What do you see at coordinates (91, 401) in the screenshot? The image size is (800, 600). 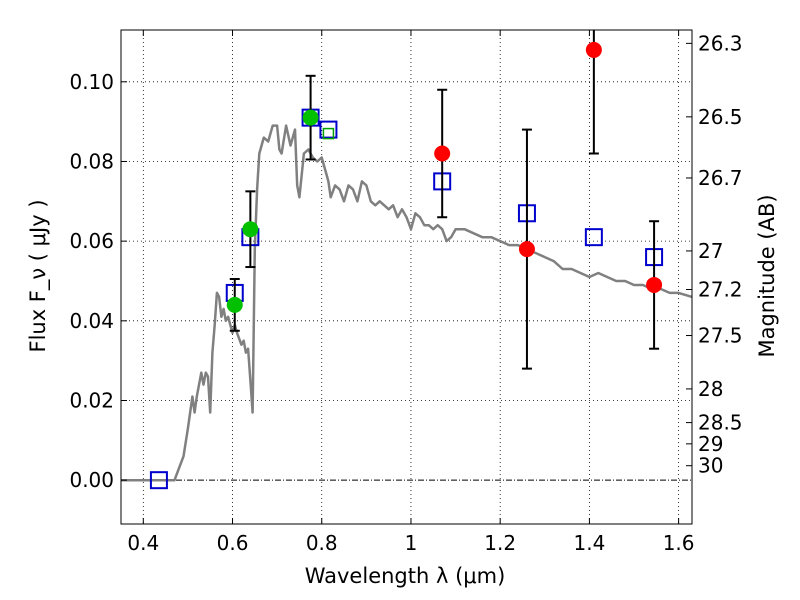 I see `y-tick-label: 0.02` at bounding box center [91, 401].